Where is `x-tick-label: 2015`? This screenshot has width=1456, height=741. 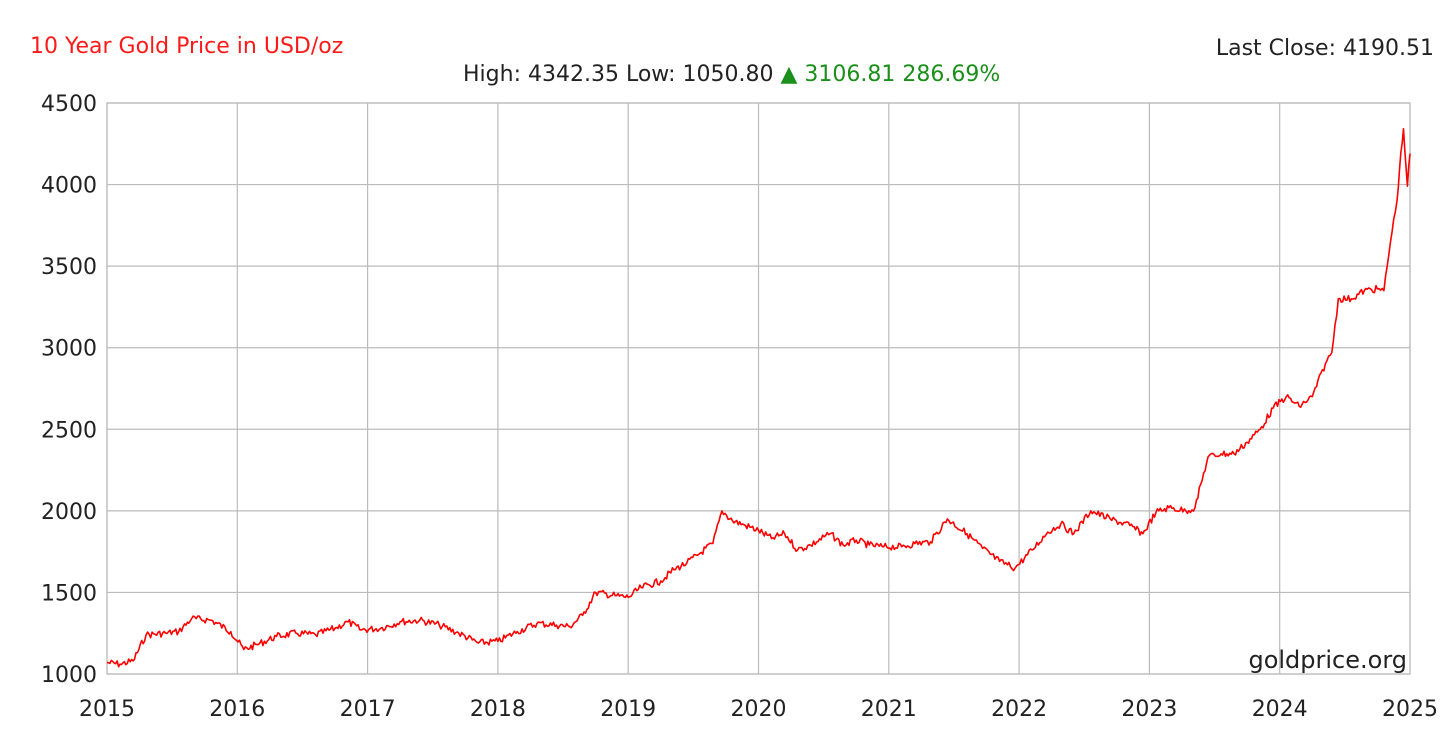
x-tick-label: 2015 is located at coordinates (107, 709).